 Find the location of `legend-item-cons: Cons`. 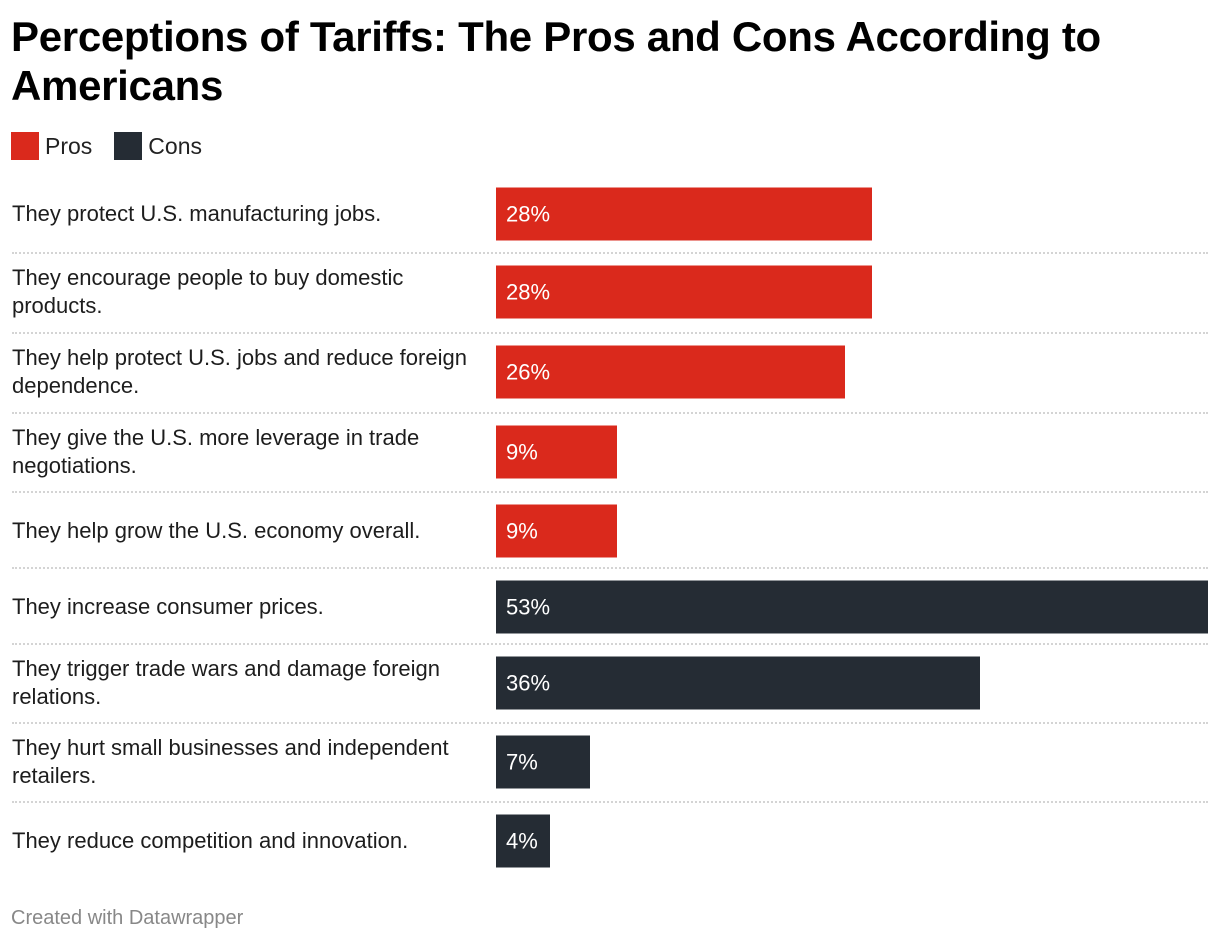

legend-item-cons: Cons is located at coordinates (158, 146).